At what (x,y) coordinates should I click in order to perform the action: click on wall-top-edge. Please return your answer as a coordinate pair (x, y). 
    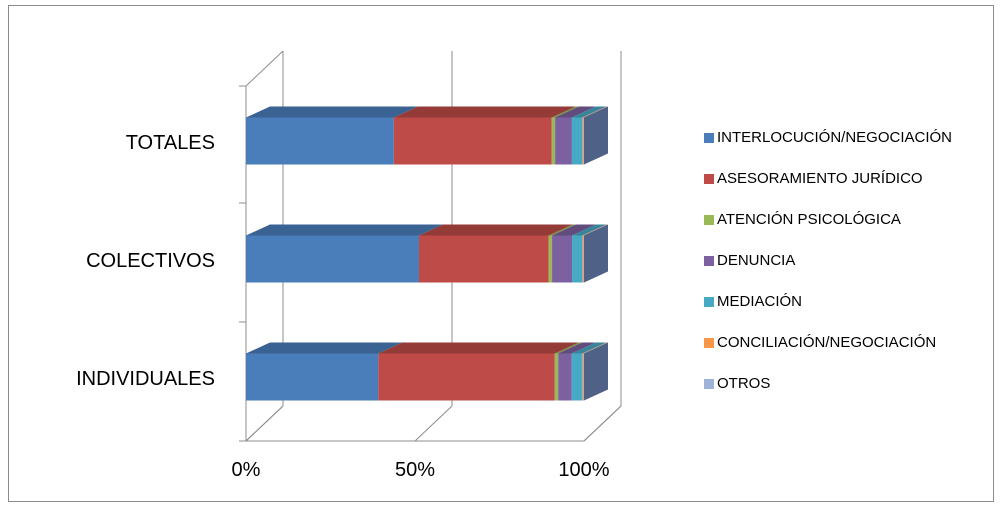
    Looking at the image, I should click on (264, 68).